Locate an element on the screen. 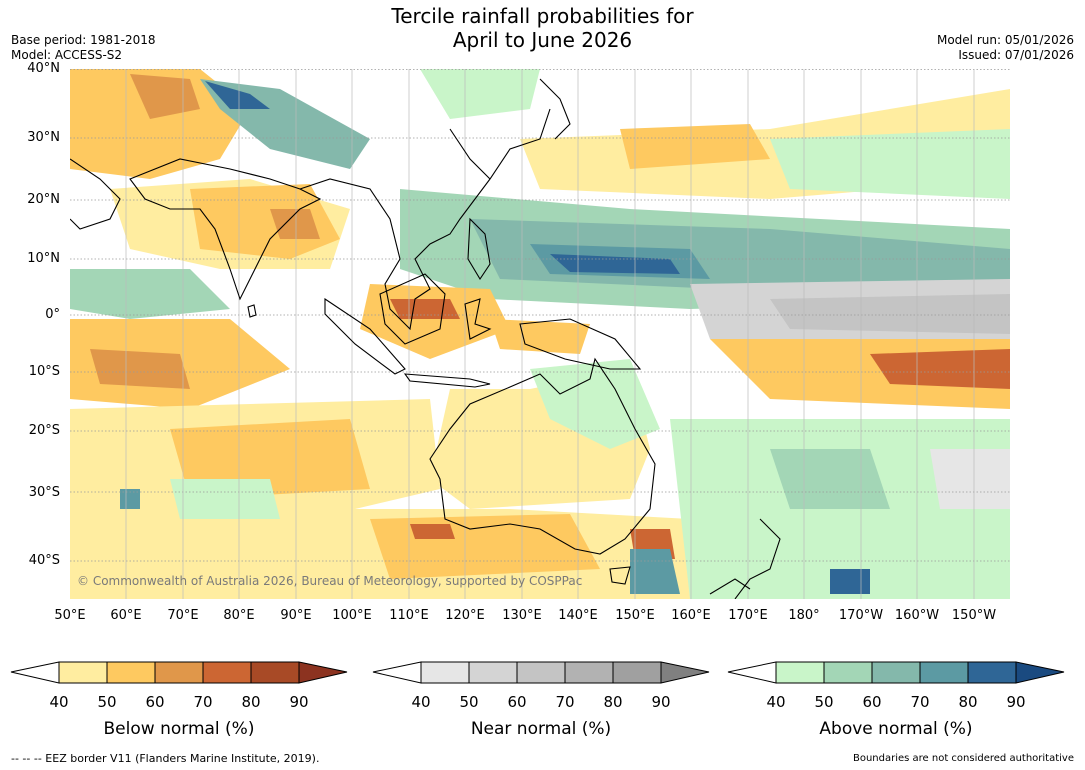 The image size is (1085, 770). lat-label-20s: 20°S is located at coordinates (44, 430).